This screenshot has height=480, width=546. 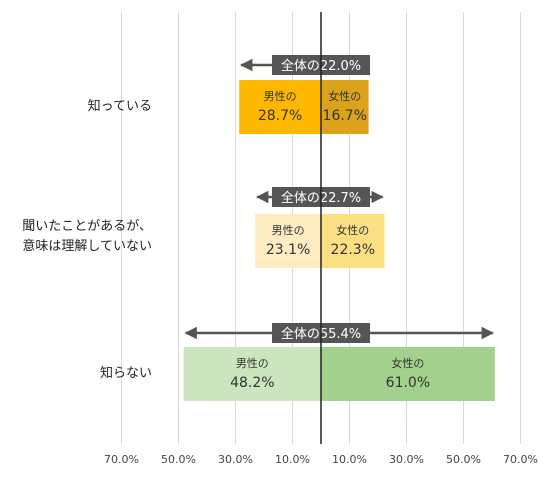 I want to click on bar-female-value: 16.7%, so click(x=345, y=116).